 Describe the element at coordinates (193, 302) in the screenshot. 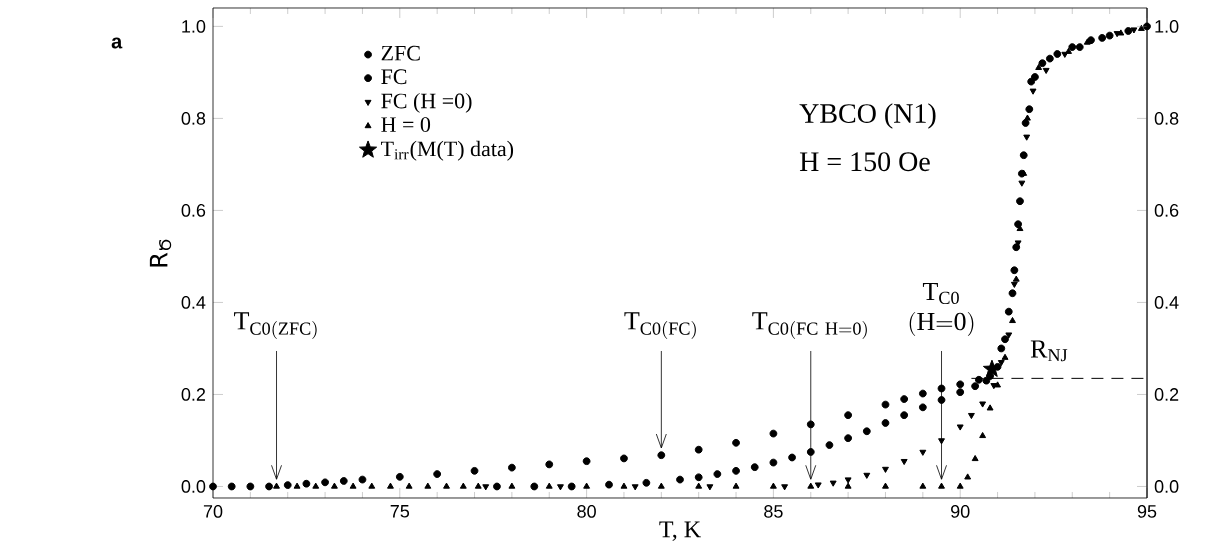

I see `y-tick-label: 0.4` at that location.